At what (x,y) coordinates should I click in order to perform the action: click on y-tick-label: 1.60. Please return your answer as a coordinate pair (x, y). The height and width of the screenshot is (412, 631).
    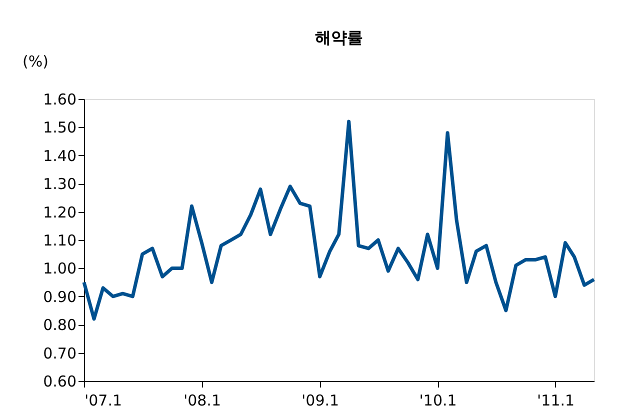
    Looking at the image, I should click on (59, 99).